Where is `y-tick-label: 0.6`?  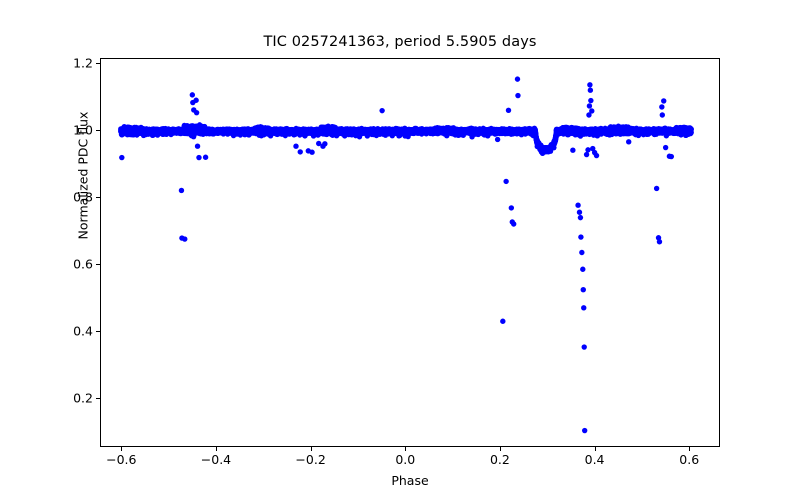
y-tick-label: 0.6 is located at coordinates (83, 264).